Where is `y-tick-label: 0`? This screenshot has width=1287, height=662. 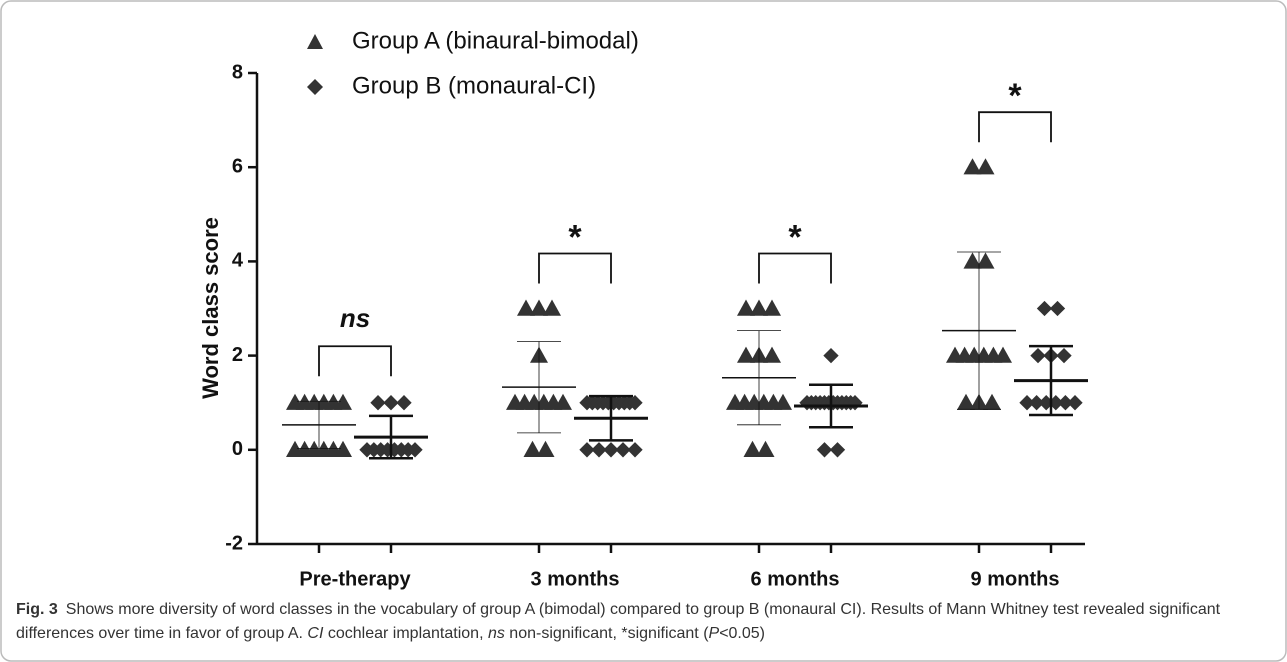 y-tick-label: 0 is located at coordinates (237, 449).